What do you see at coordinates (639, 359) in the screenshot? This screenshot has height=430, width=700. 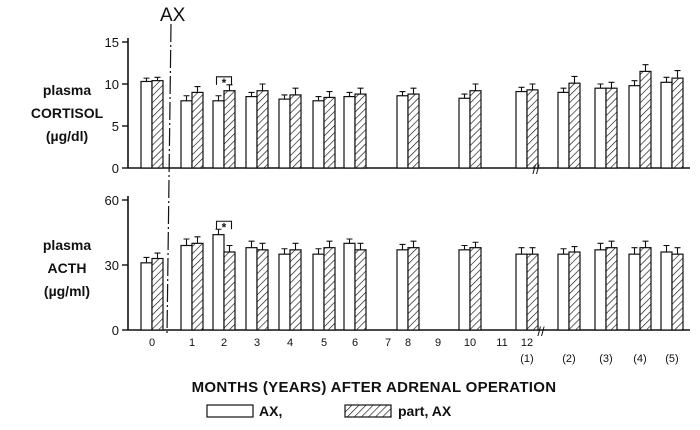 I see `x-year-label: (4)` at bounding box center [639, 359].